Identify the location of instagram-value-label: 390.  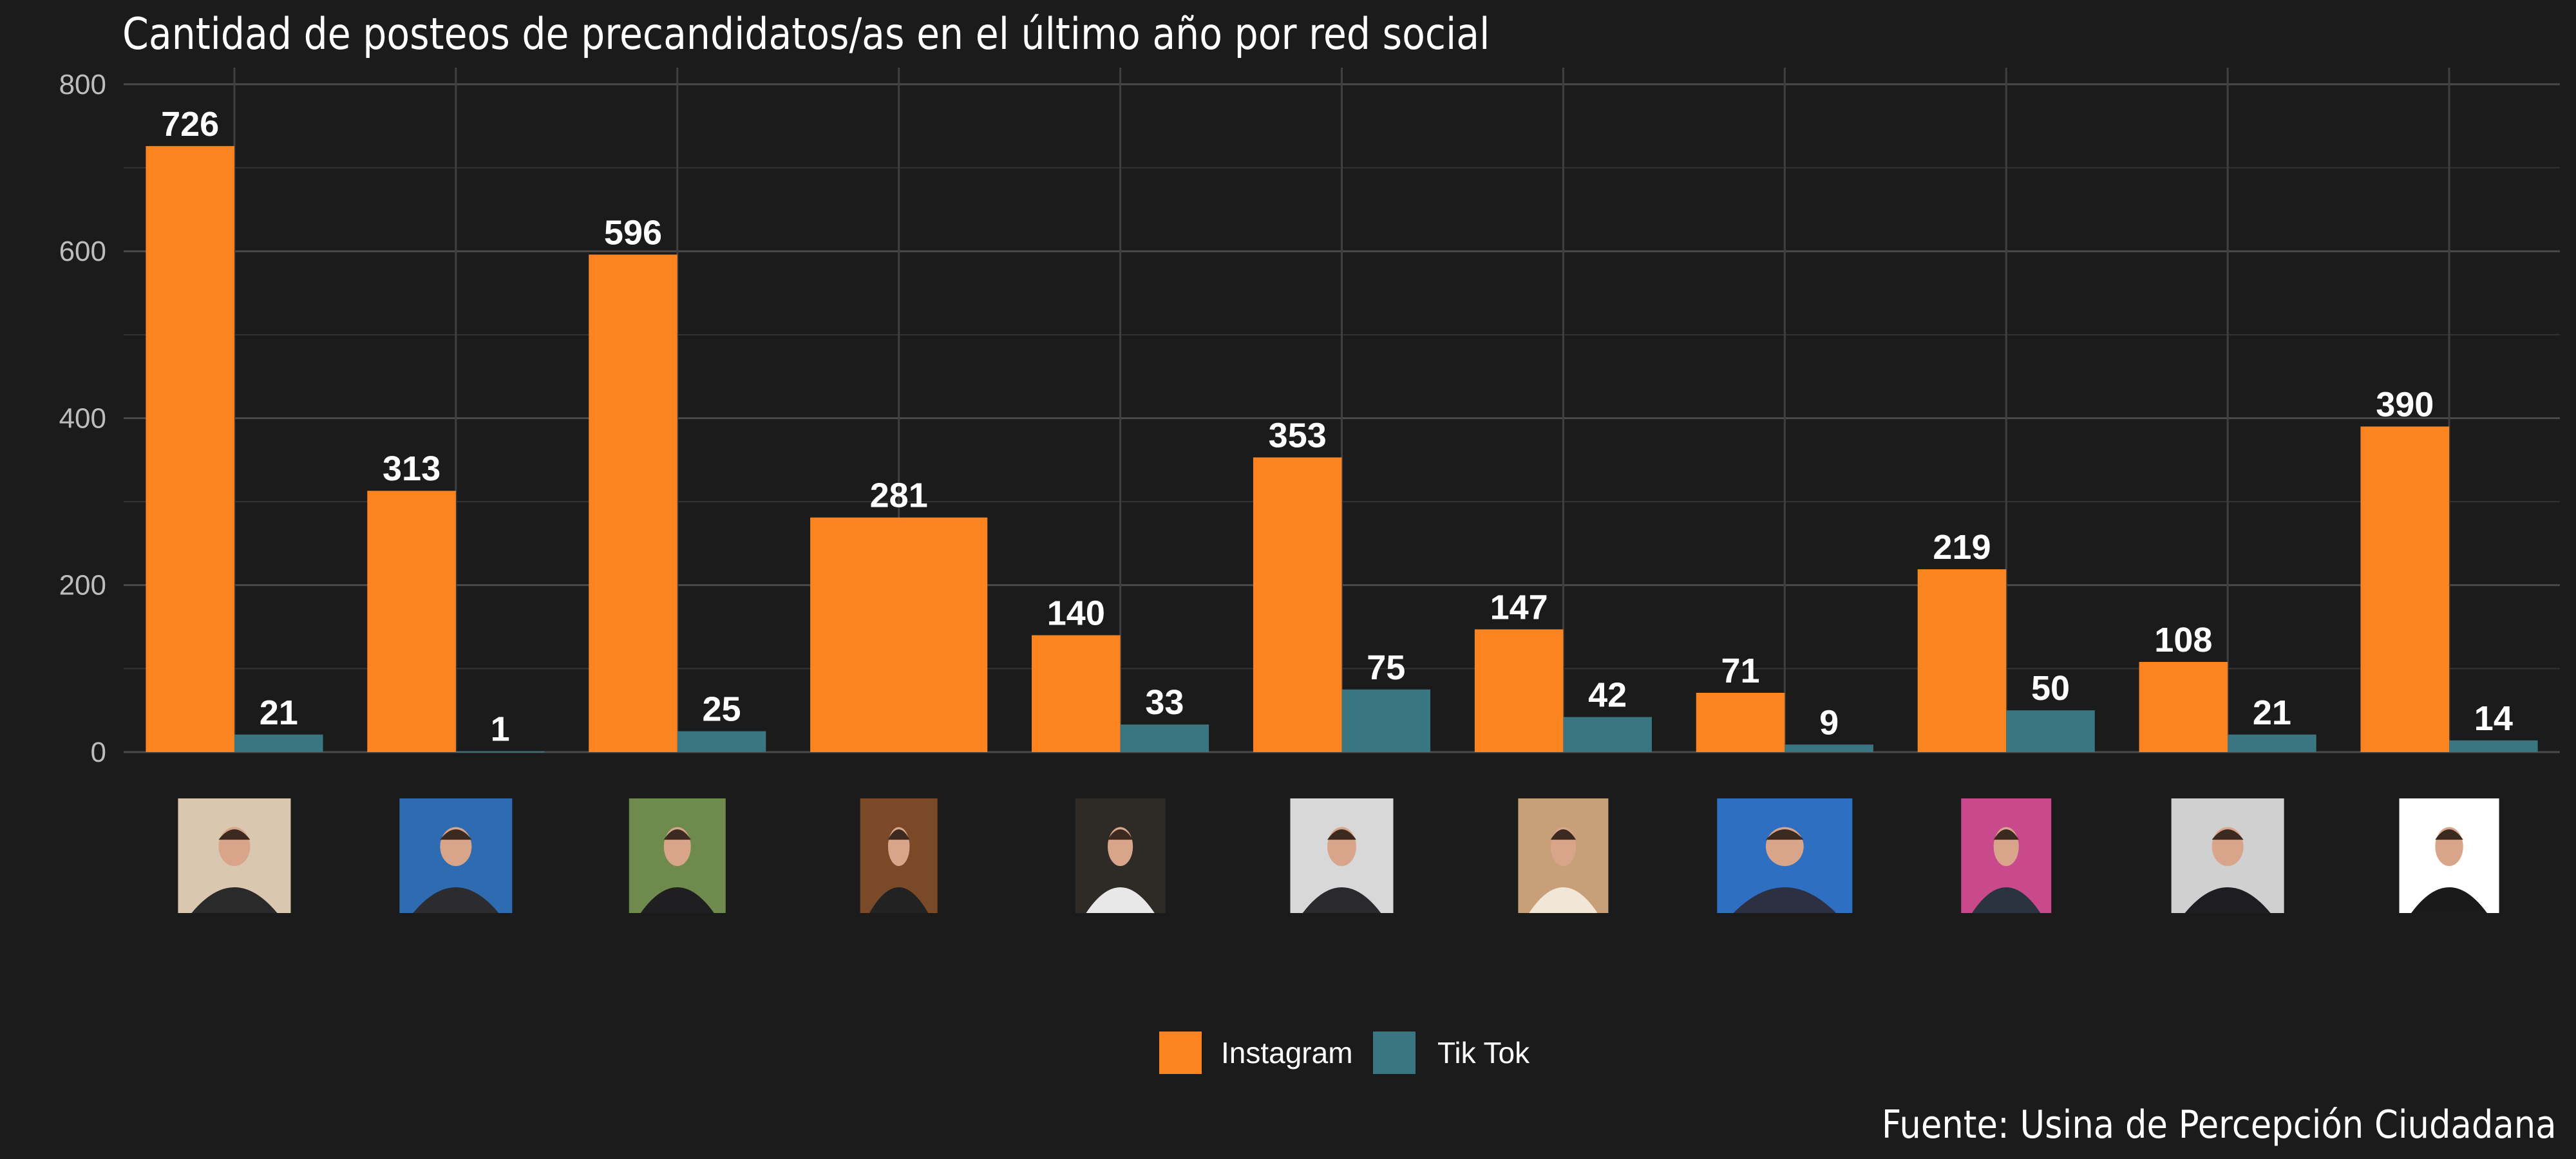
(2405, 404).